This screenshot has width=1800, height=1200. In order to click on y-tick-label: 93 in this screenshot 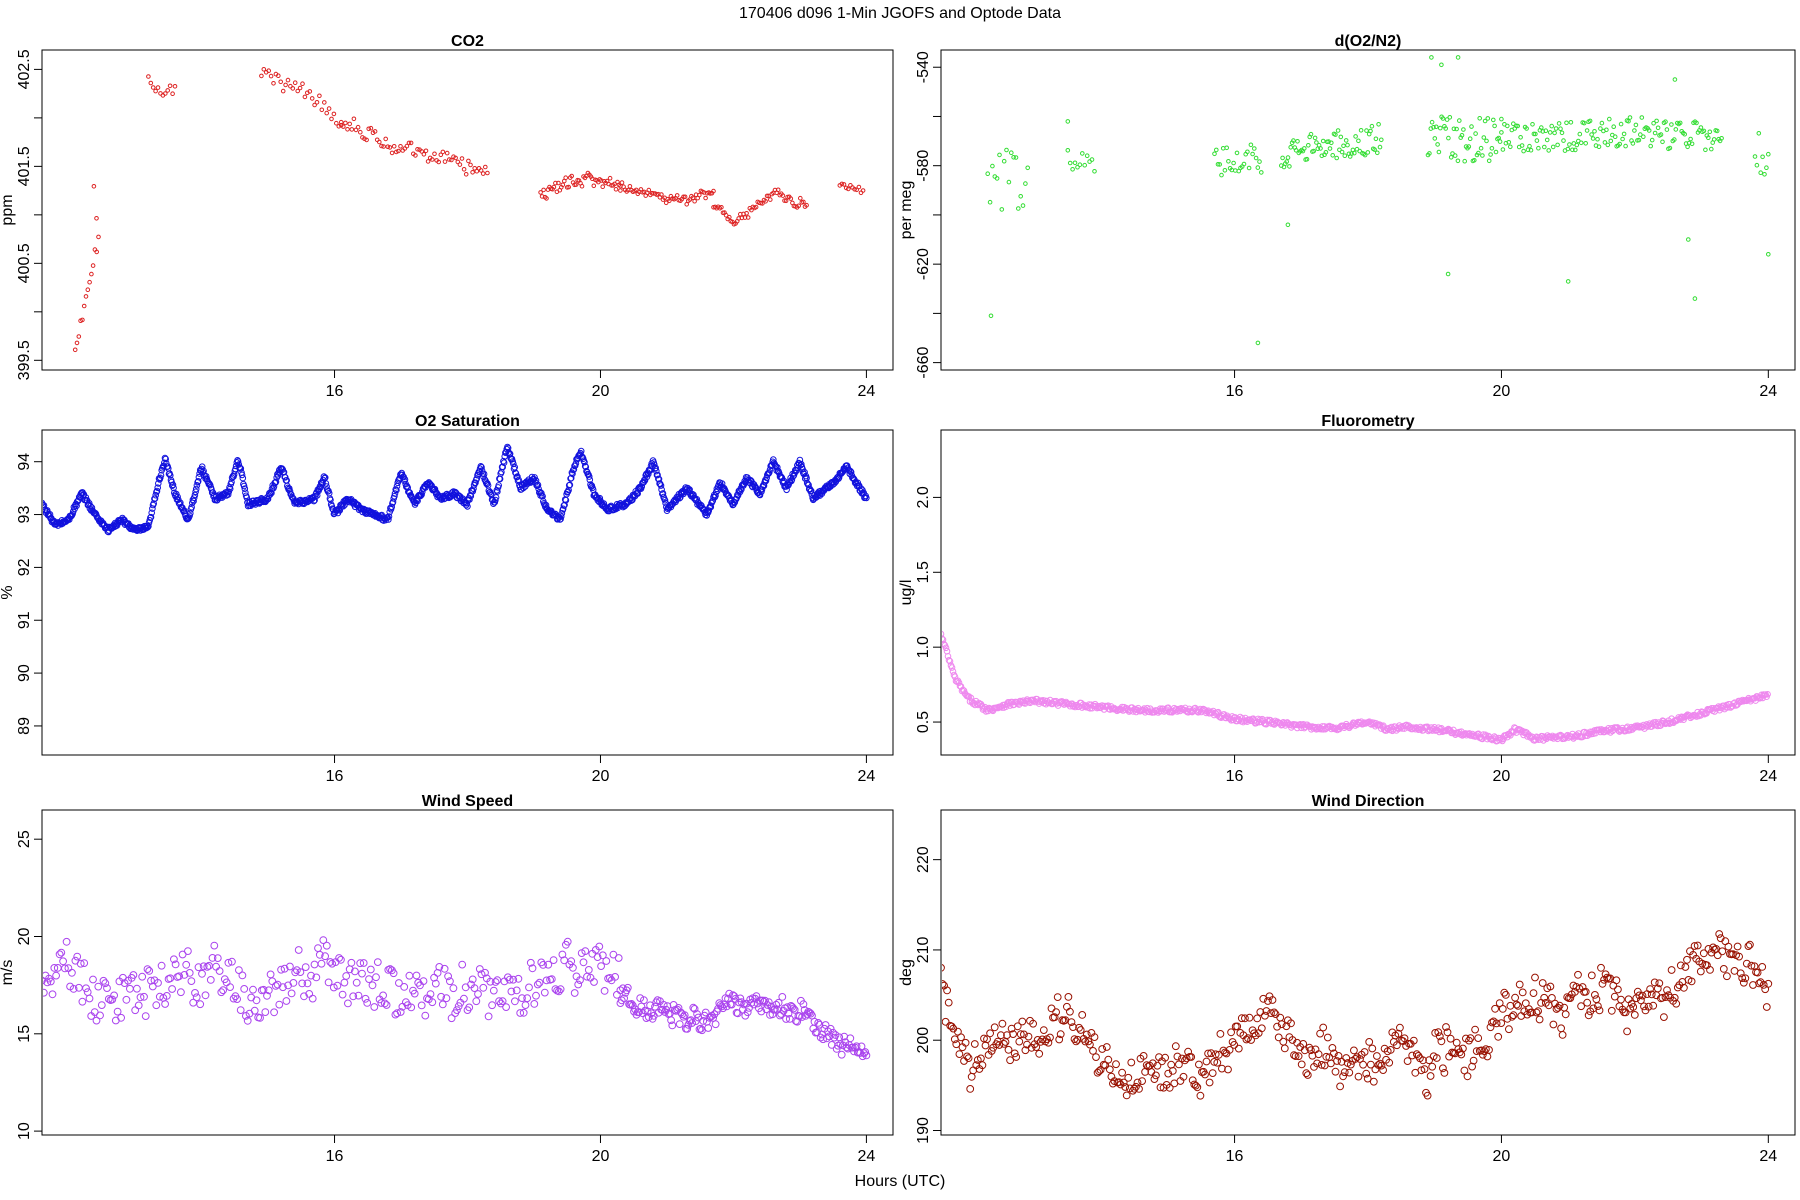, I will do `click(24, 515)`.